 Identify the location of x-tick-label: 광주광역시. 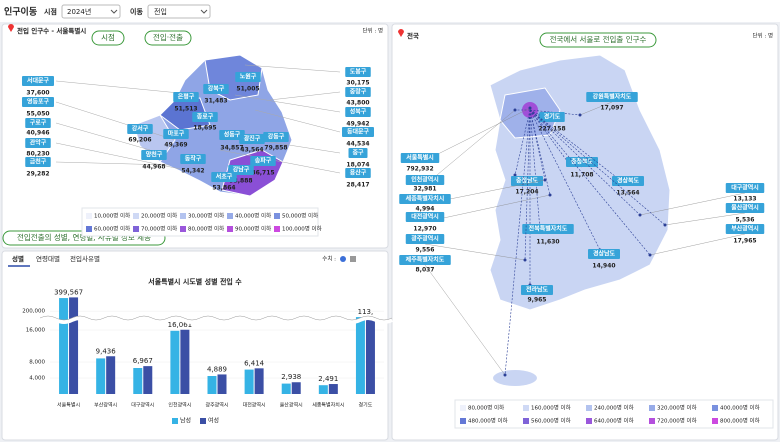
(216, 405).